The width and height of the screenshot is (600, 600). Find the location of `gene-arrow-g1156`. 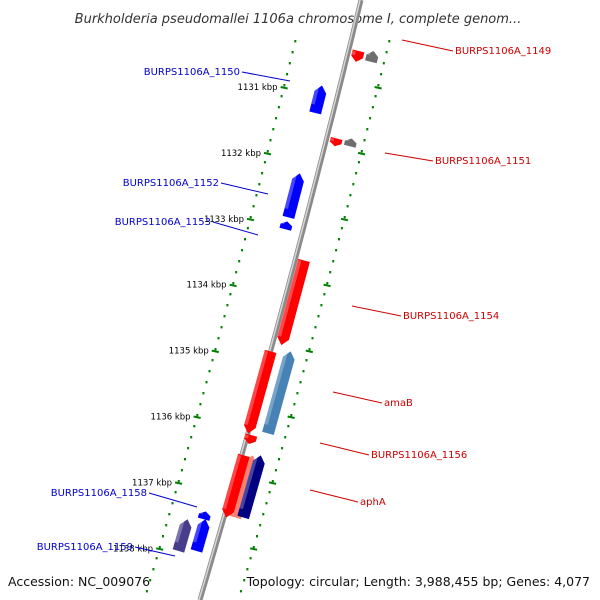

gene-arrow-g1156 is located at coordinates (250, 439).